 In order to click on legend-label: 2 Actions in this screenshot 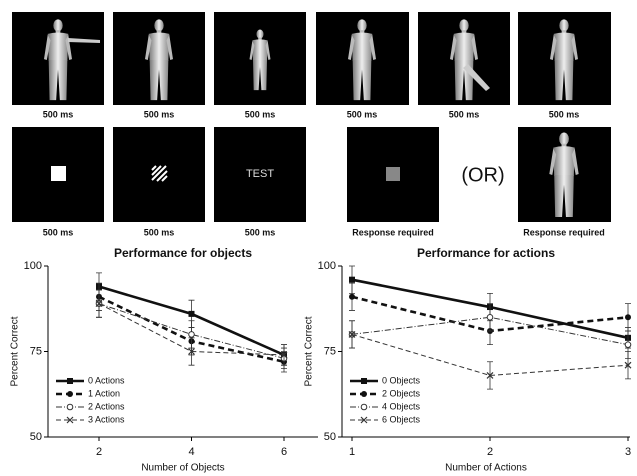, I will do `click(106, 406)`.